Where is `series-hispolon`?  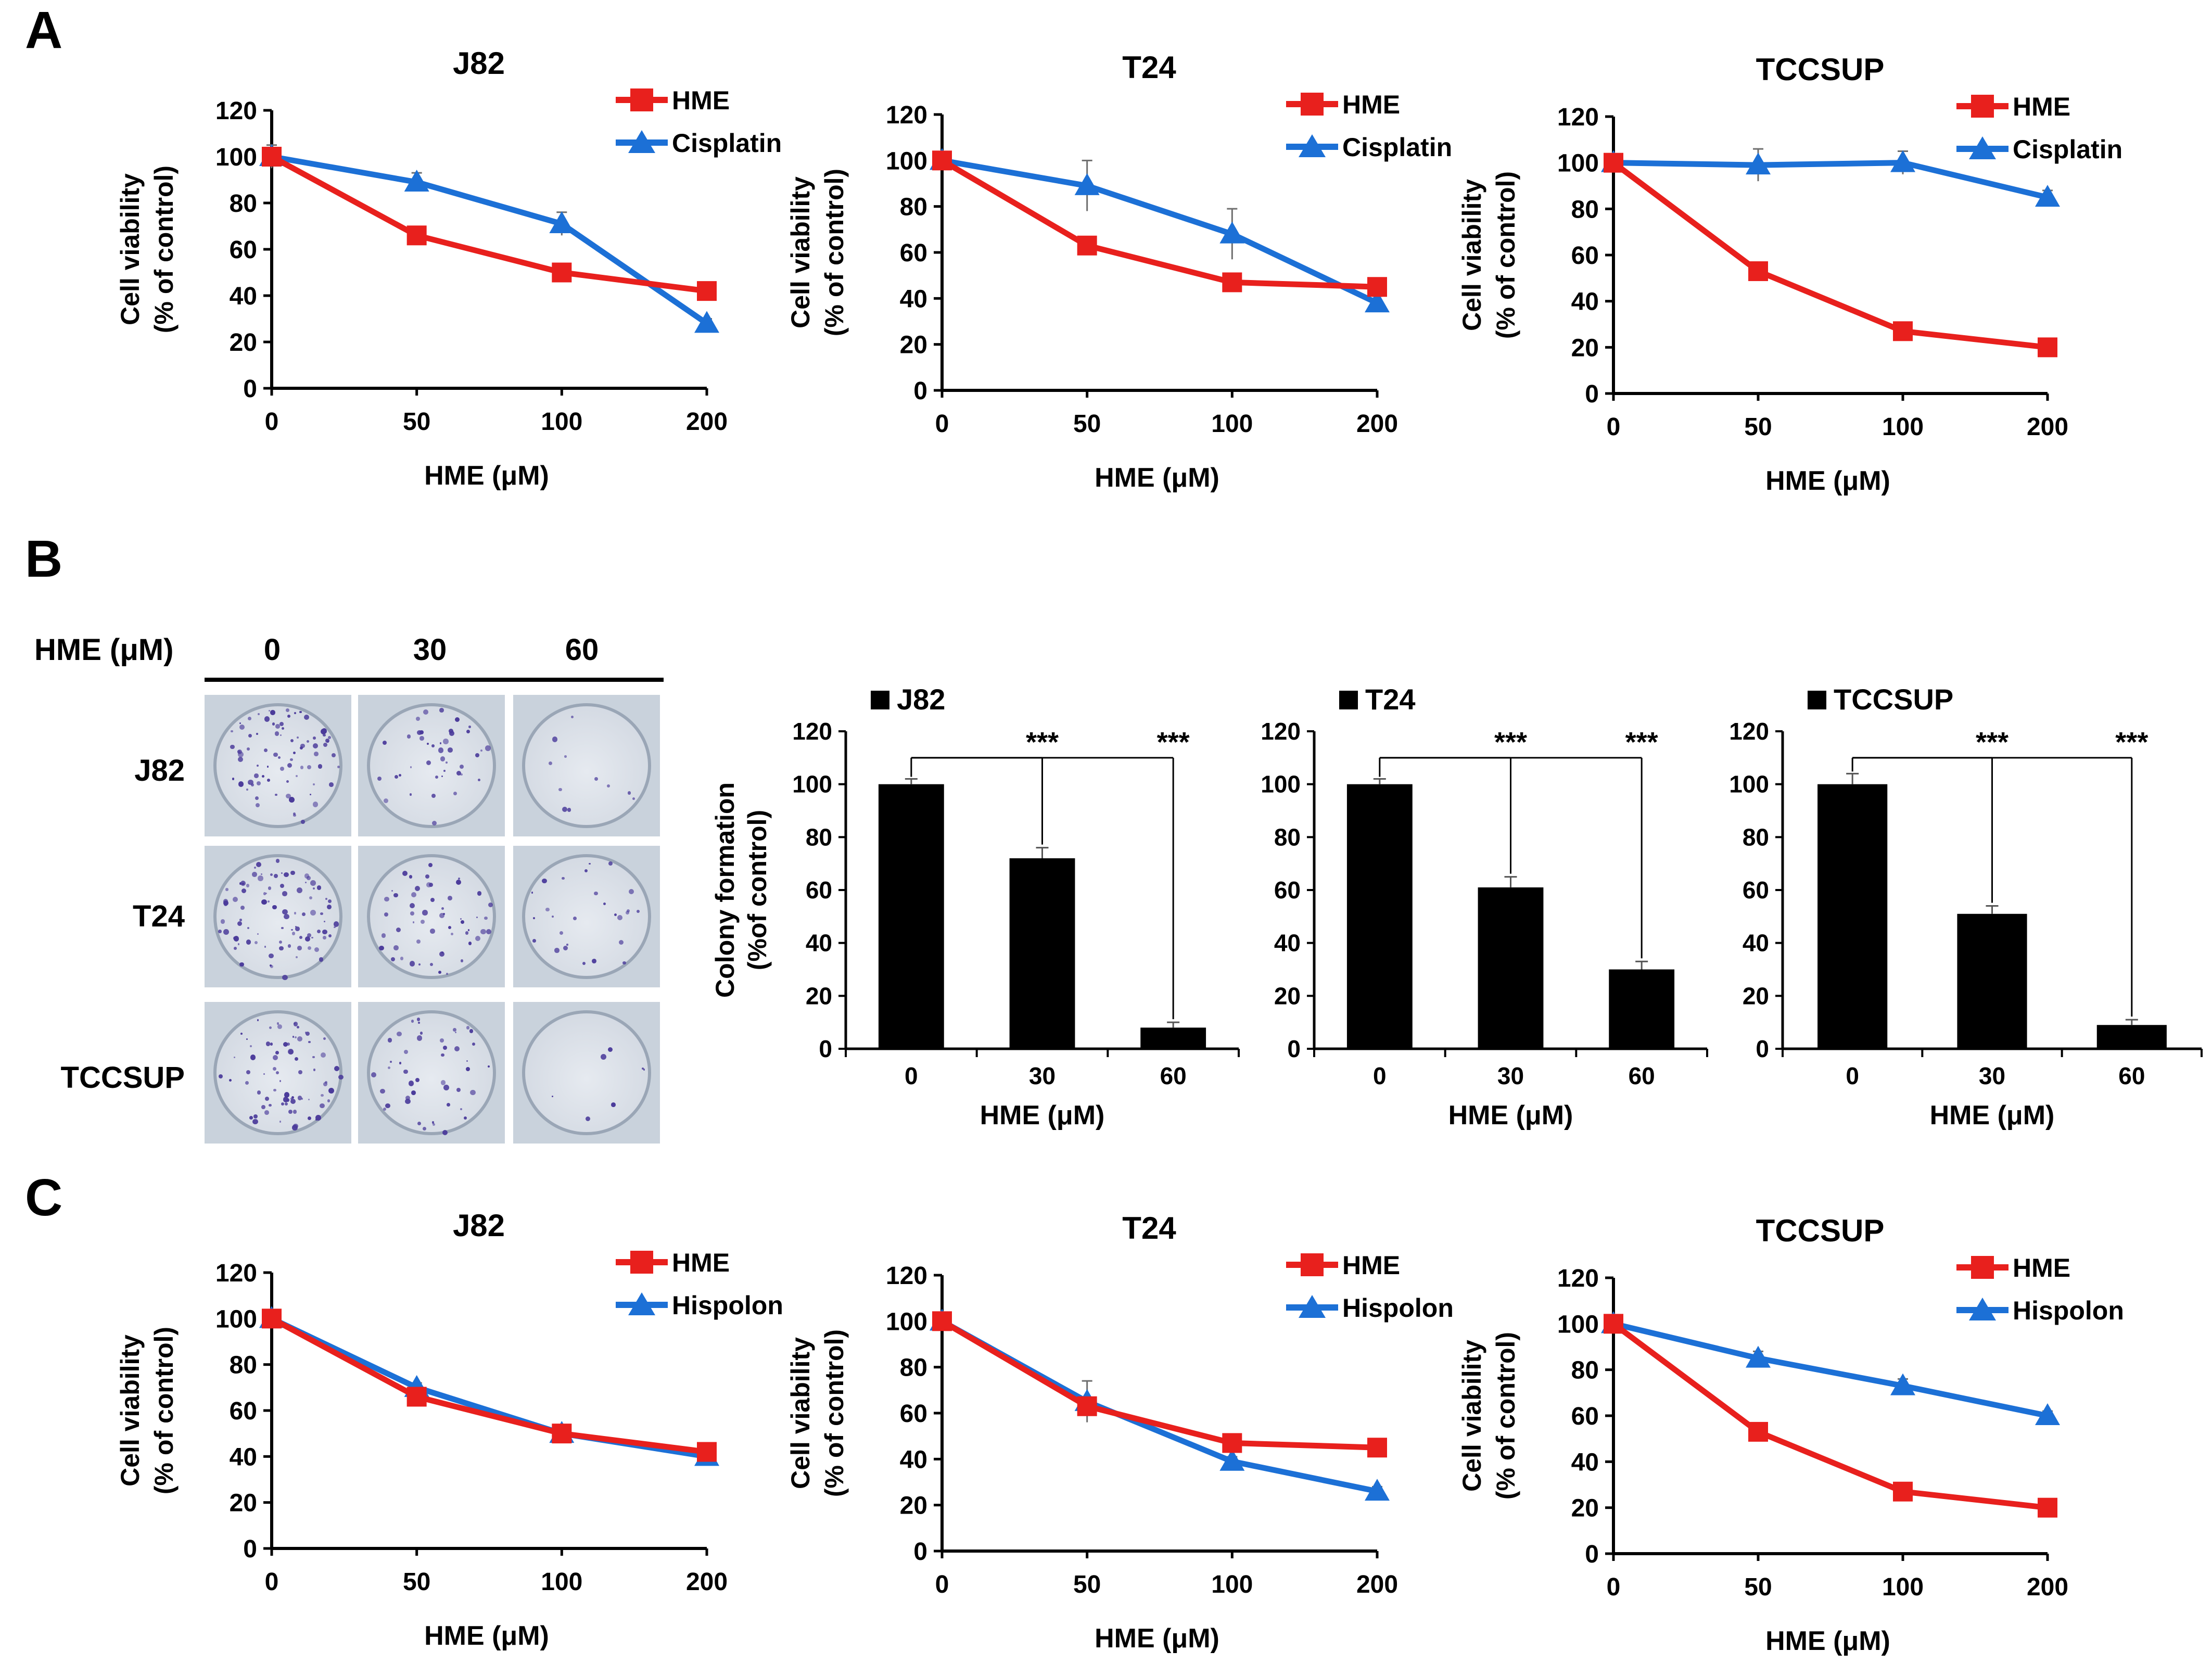
series-hispolon is located at coordinates (1160, 1405).